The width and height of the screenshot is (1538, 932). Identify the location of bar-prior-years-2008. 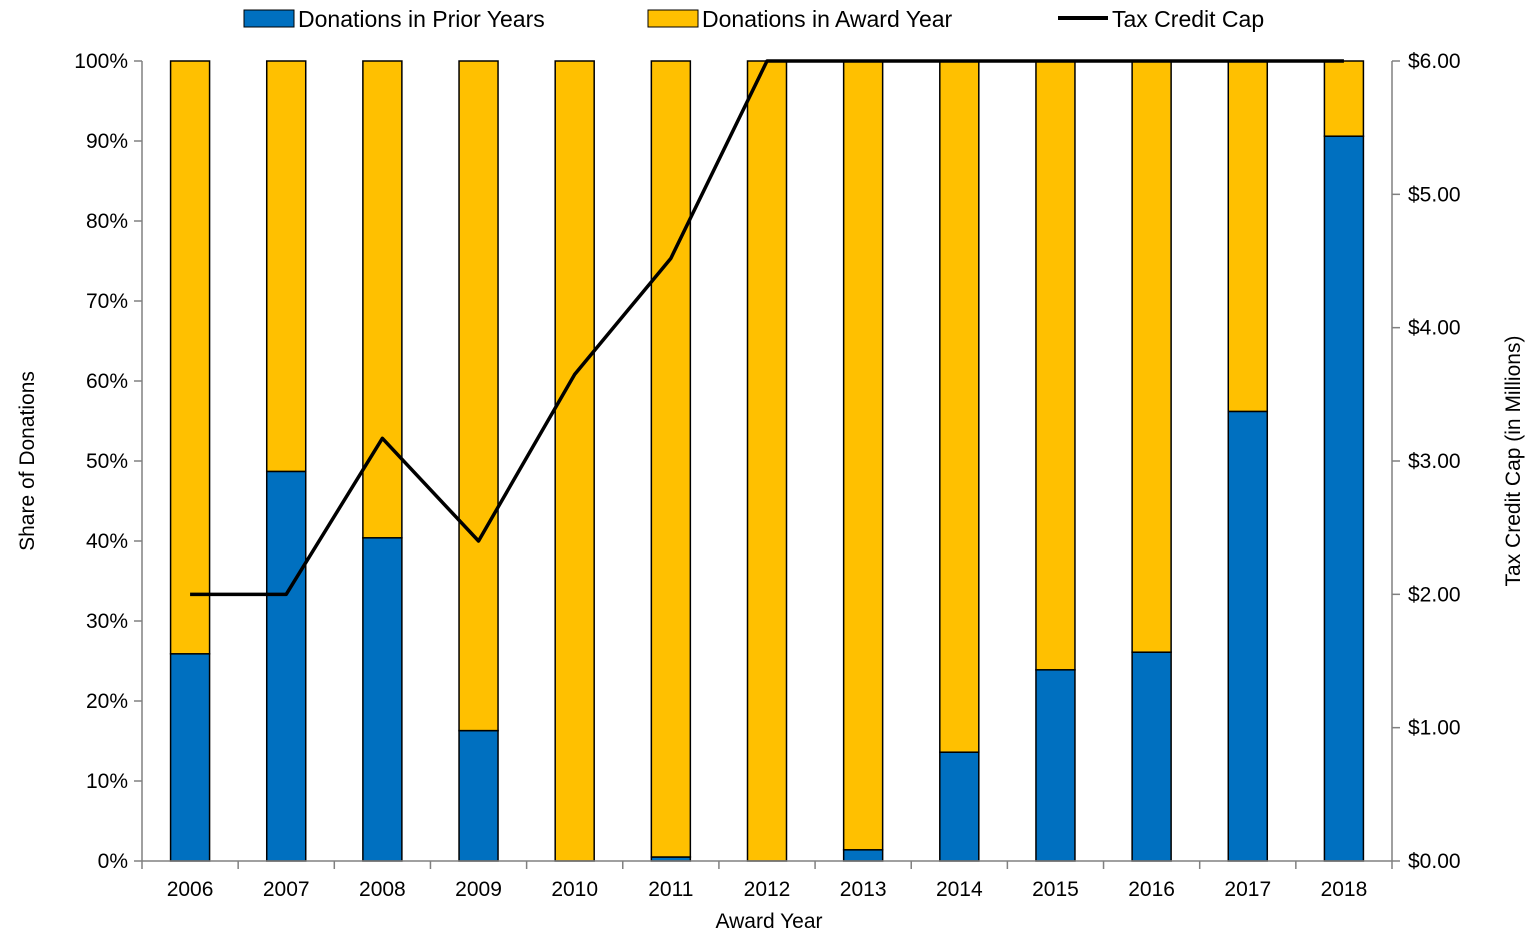
(382, 699).